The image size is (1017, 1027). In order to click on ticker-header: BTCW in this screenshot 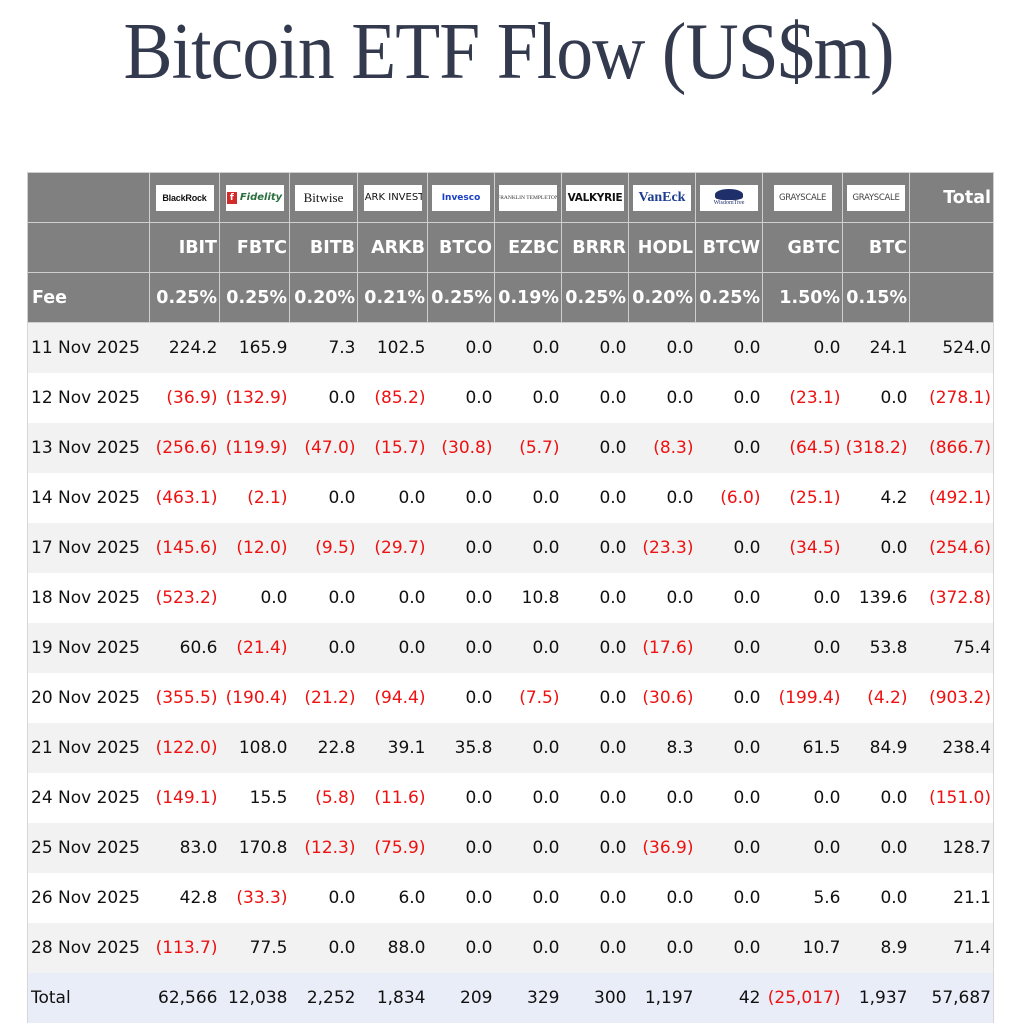, I will do `click(729, 247)`.